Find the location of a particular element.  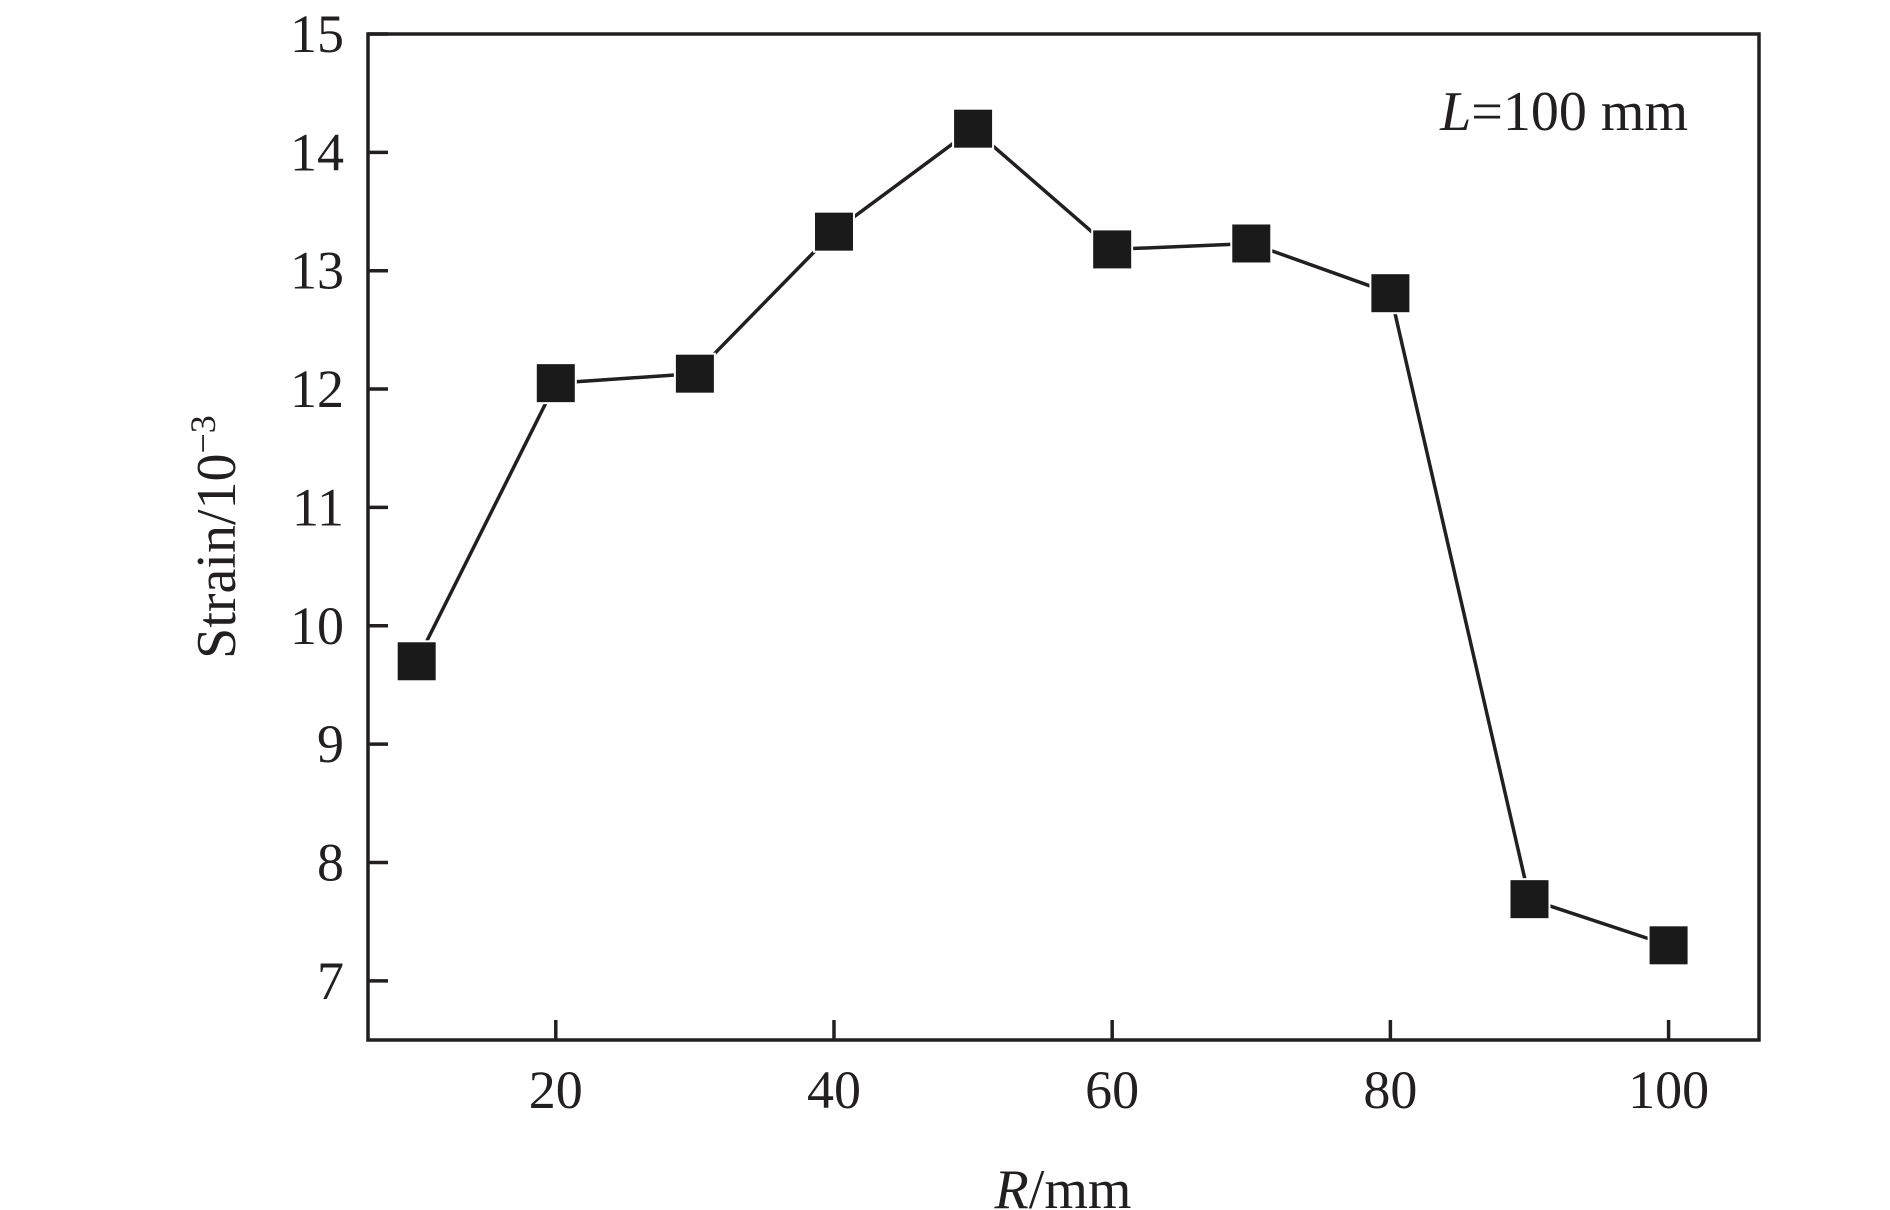

x-axis-ticks: 20 40 60 80 100 is located at coordinates (1119, 1070).